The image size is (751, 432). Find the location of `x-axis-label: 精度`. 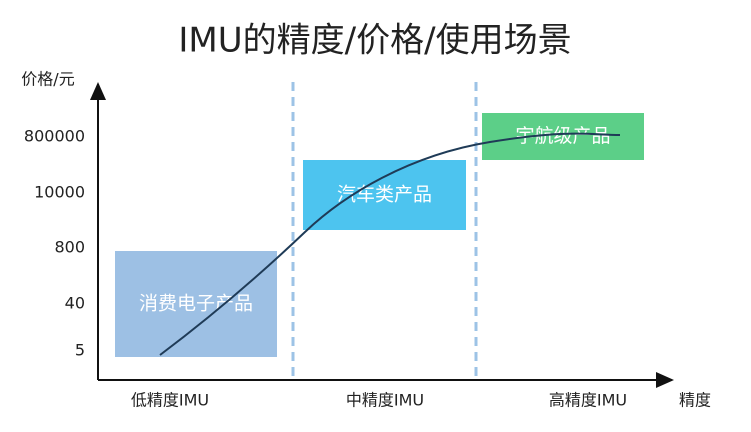

x-axis-label: 精度 is located at coordinates (695, 400).